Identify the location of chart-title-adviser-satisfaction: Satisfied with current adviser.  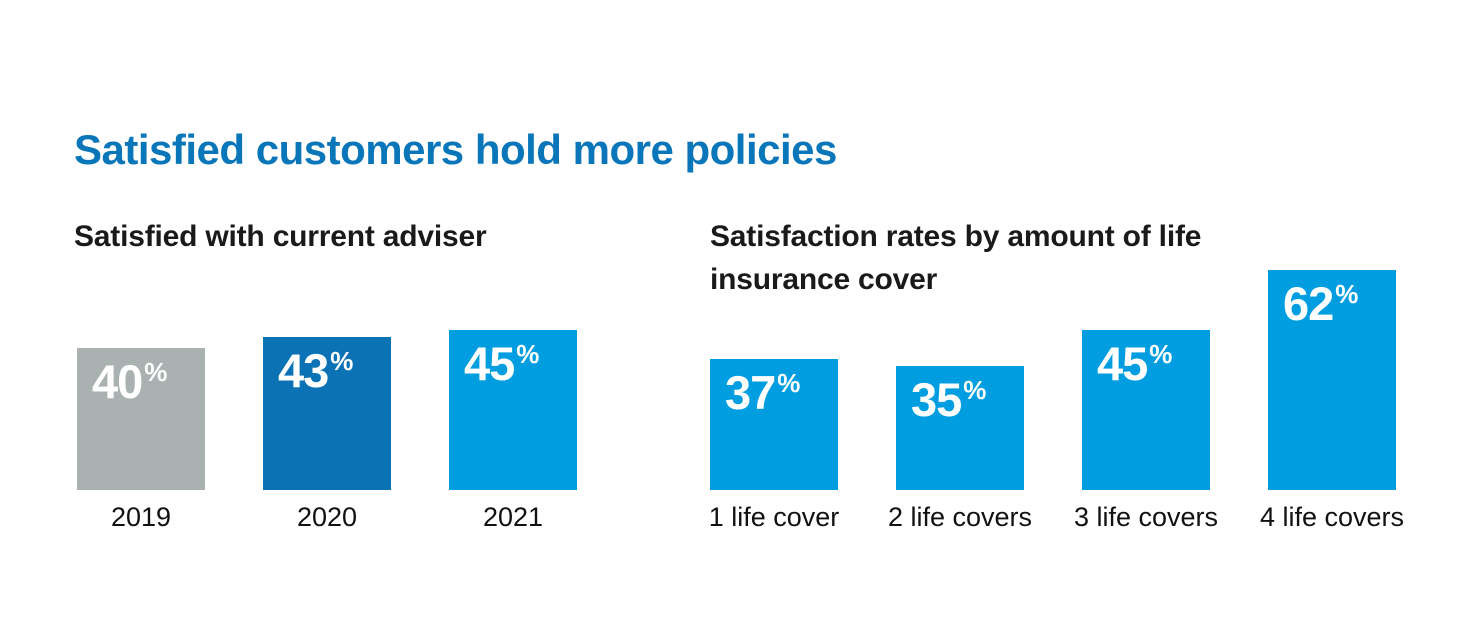
(280, 236).